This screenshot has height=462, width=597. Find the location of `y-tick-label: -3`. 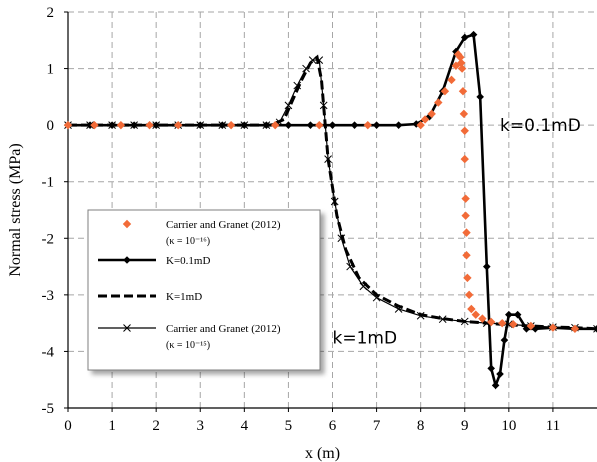

y-tick-label: -3 is located at coordinates (48, 296).